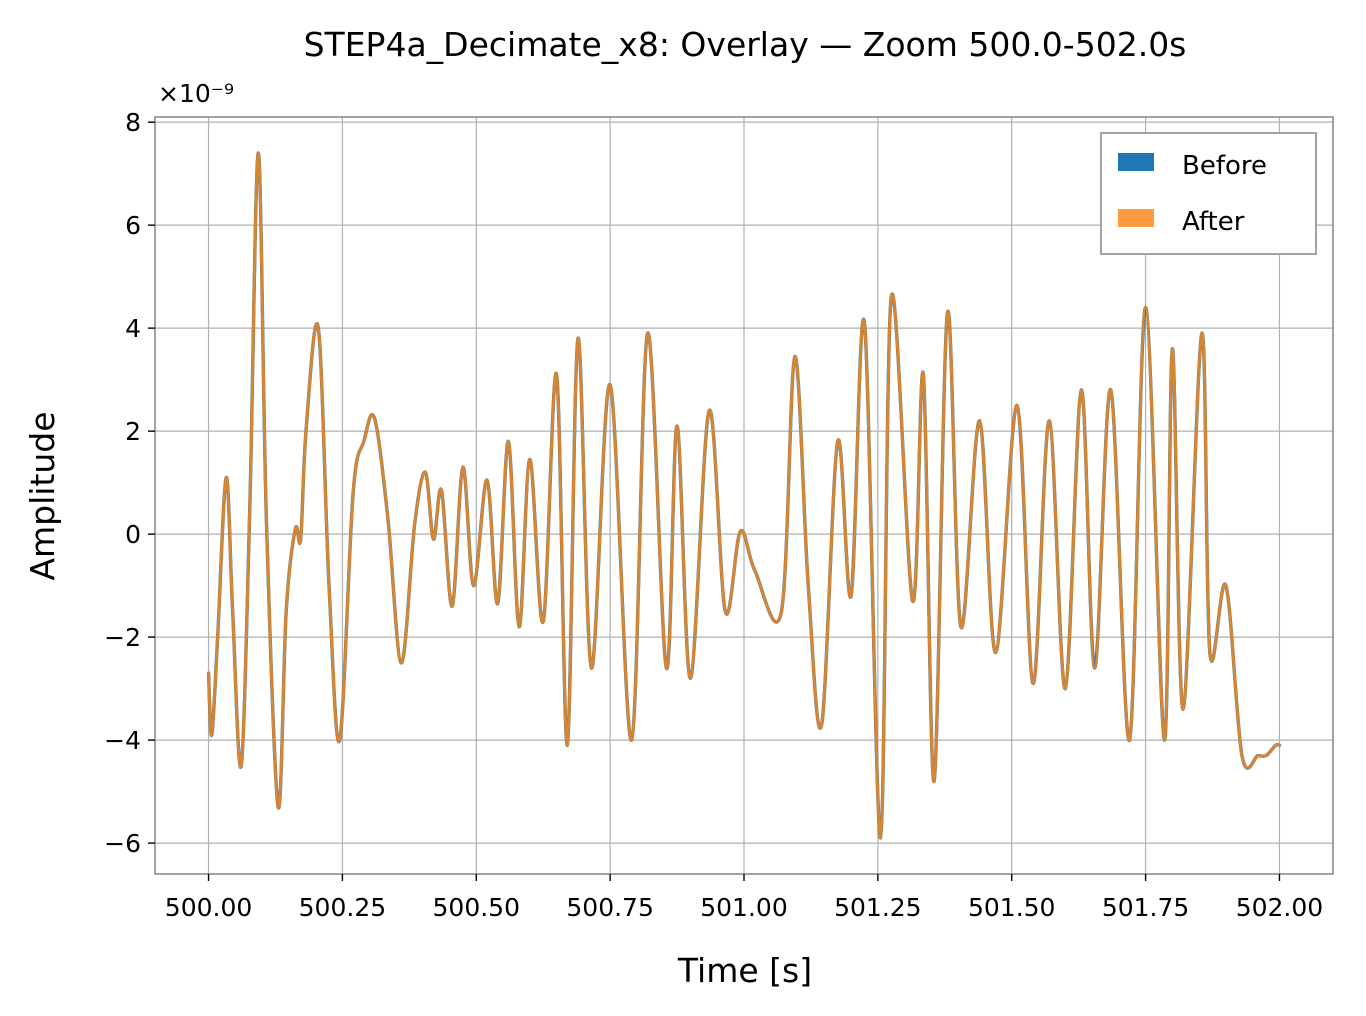  I want to click on legend: Before After, so click(1208, 193).